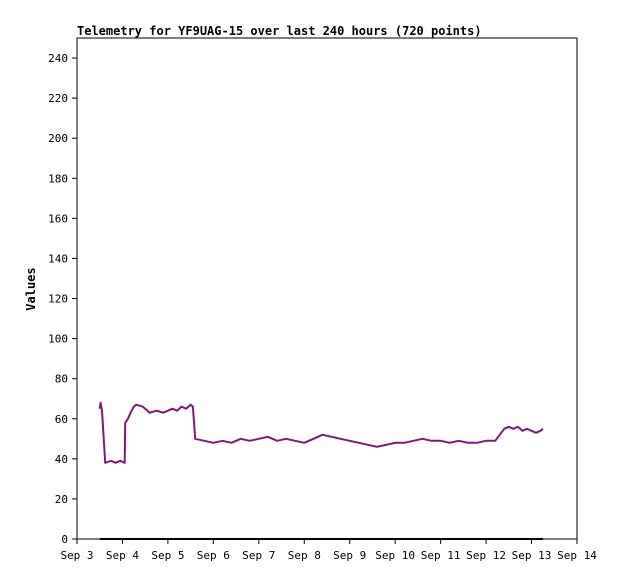 This screenshot has width=618, height=579. I want to click on y-axis: 0 20 40 60 80 100 120 140 160 180 200 220 240, so click(62, 299).